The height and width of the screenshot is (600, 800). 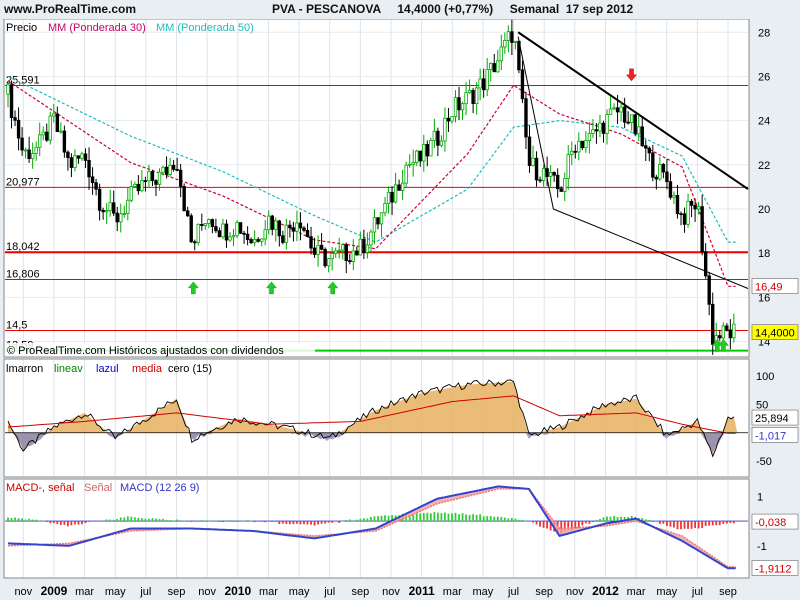 I want to click on site-name: www.ProRealTime.com, so click(x=70, y=9).